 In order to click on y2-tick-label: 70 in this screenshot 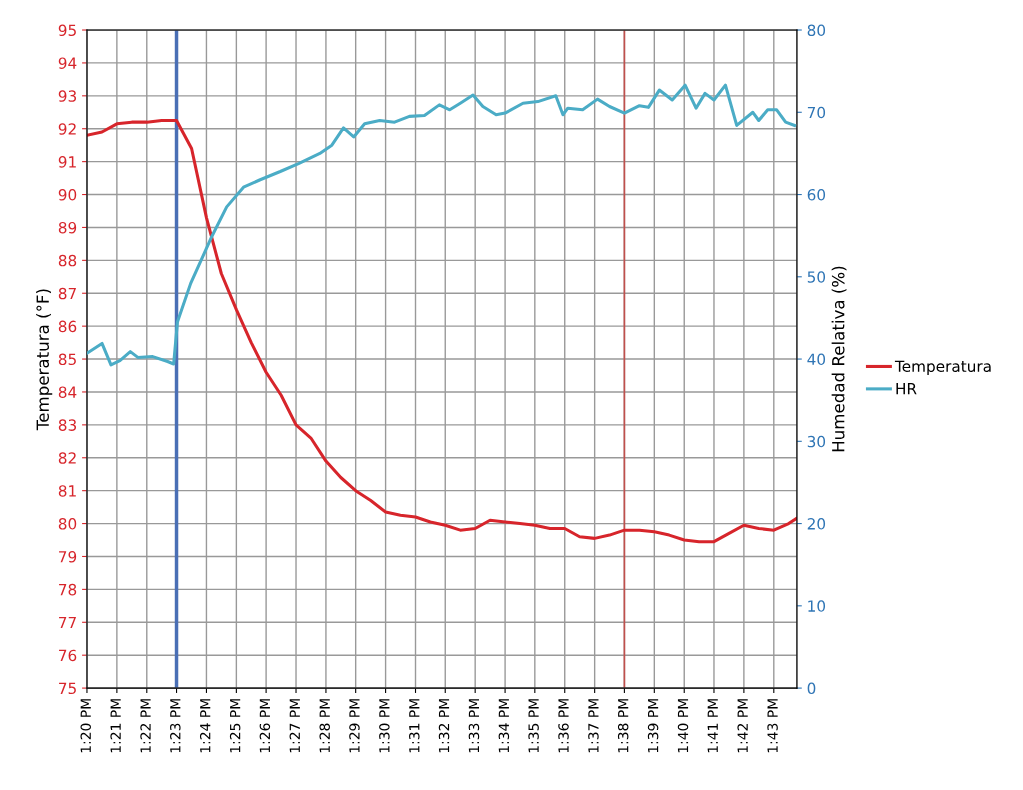, I will do `click(816, 112)`.